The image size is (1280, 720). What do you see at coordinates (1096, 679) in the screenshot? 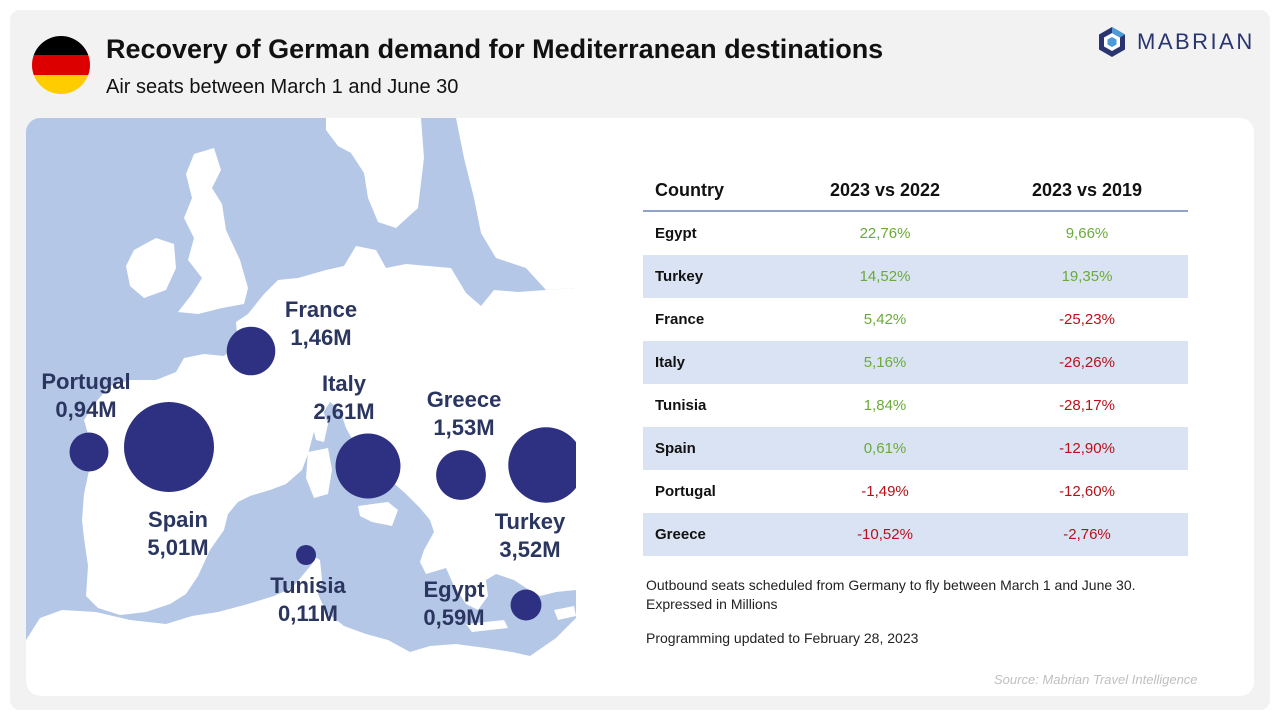
I see `source-credit: Source: Mabrian Travel Intelligence` at bounding box center [1096, 679].